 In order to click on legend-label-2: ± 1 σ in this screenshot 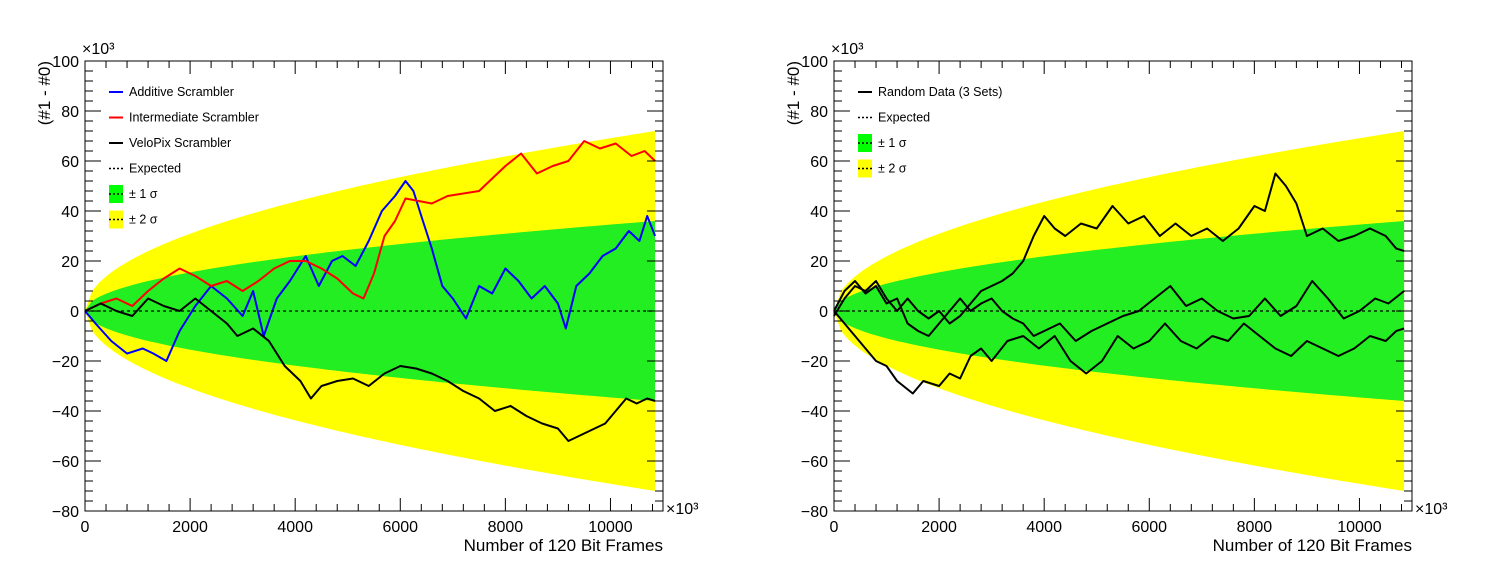, I will do `click(892, 143)`.